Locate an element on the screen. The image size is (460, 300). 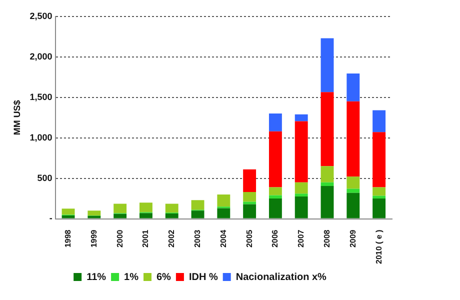
legend-label: 1% is located at coordinates (131, 277).